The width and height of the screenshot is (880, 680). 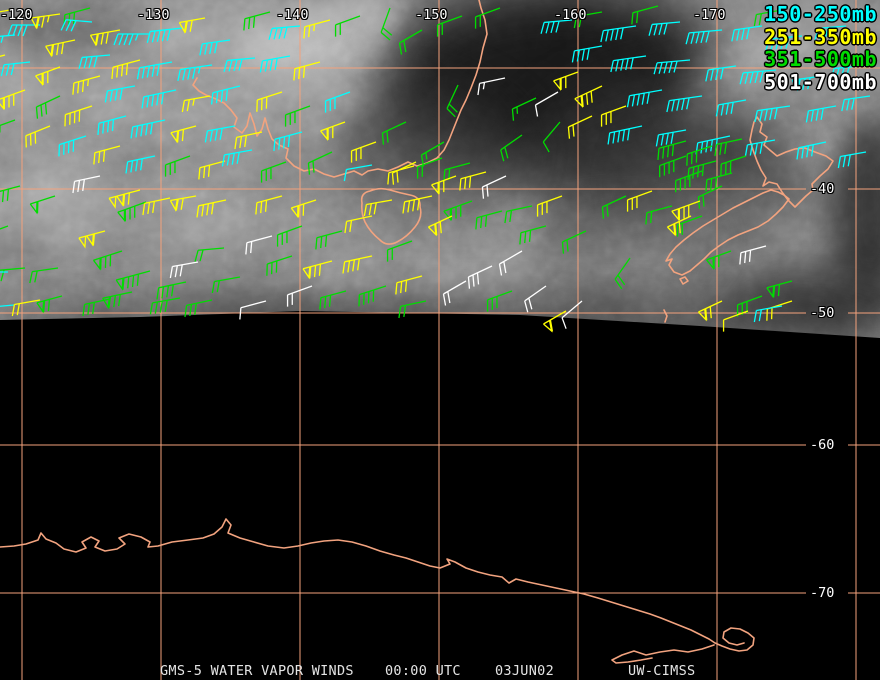 I want to click on legend-item-351-500mb: 351-500mb, so click(x=820, y=59).